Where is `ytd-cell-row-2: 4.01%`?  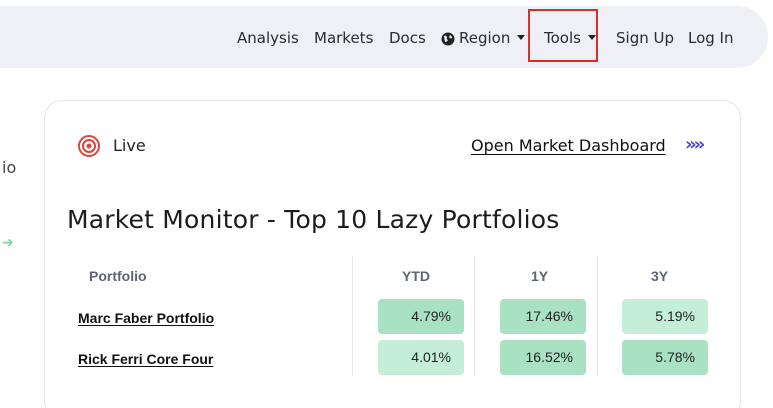 ytd-cell-row-2: 4.01% is located at coordinates (421, 357).